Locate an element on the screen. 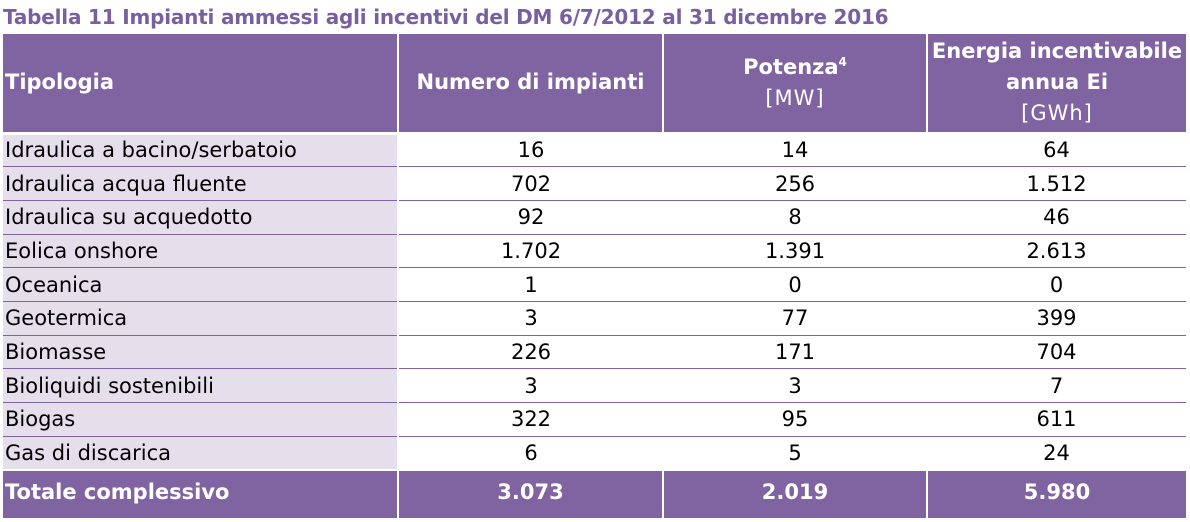 This screenshot has height=522, width=1190. header-potenza-label: Potenza is located at coordinates (791, 66).